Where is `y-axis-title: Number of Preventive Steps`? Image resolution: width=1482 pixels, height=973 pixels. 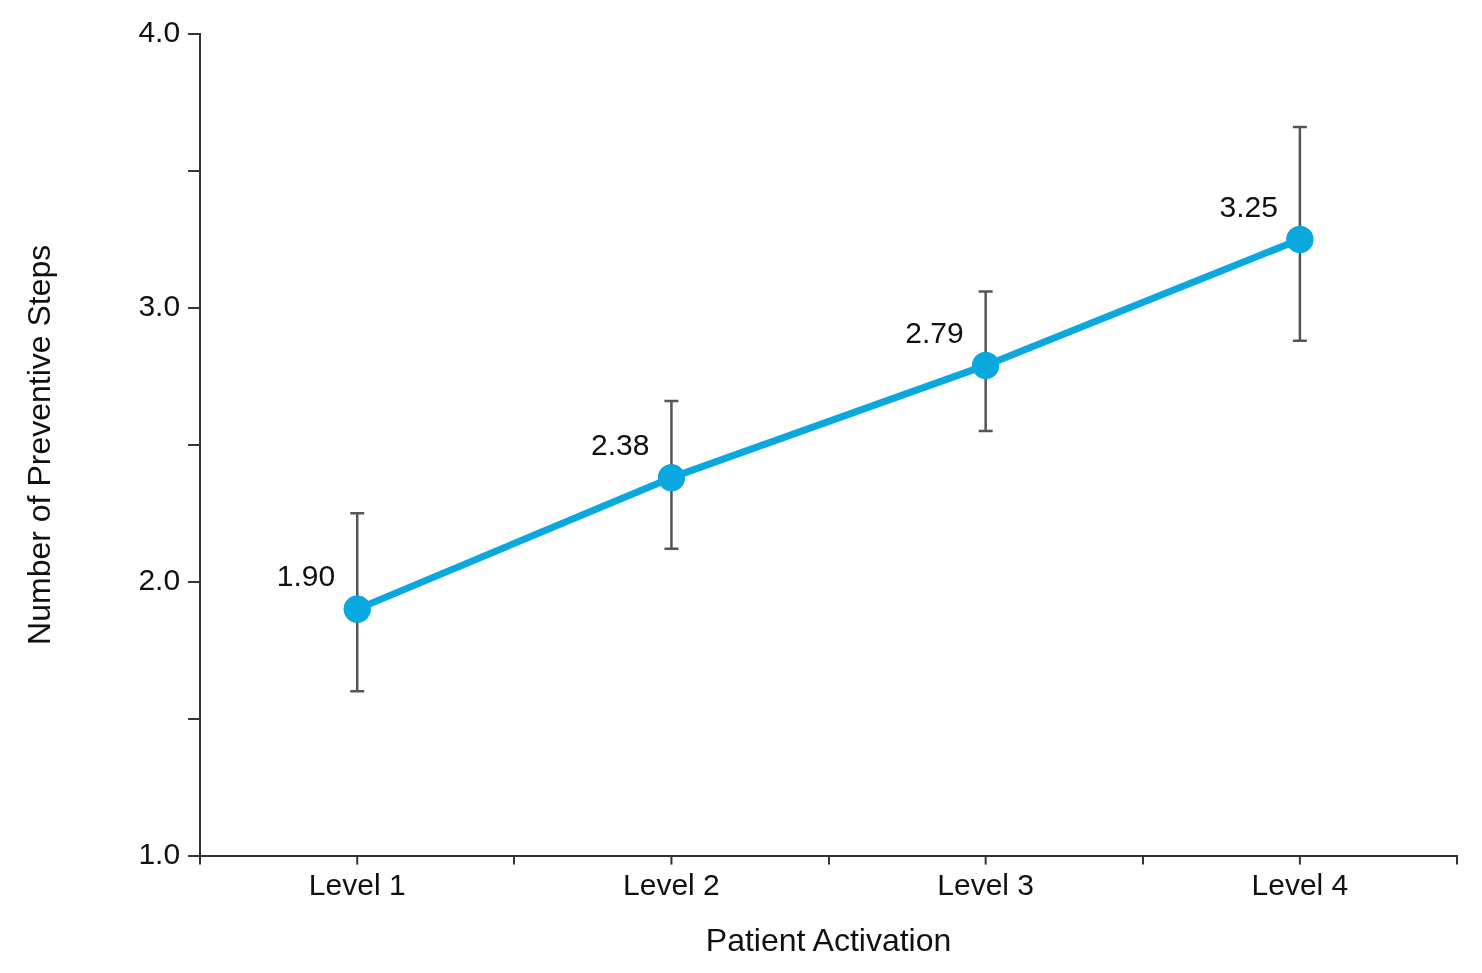 y-axis-title: Number of Preventive Steps is located at coordinates (39, 444).